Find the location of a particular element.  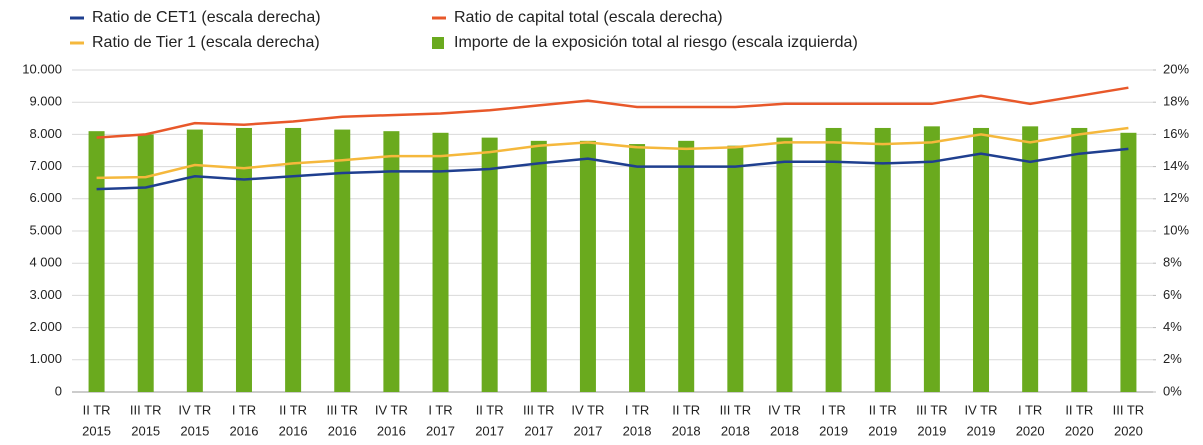

y2-tick-label: 8% is located at coordinates (1172, 262).